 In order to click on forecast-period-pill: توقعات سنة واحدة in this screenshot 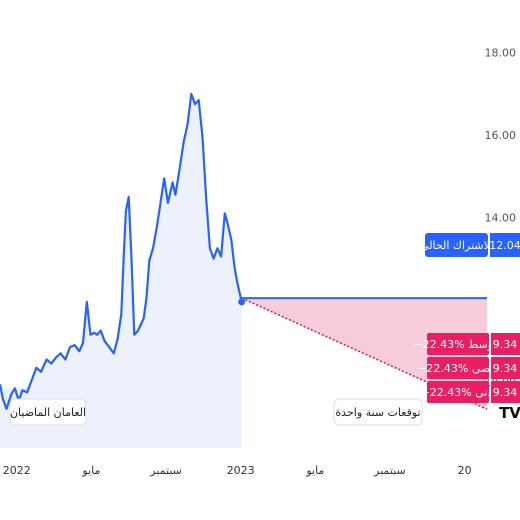, I will do `click(378, 412)`.